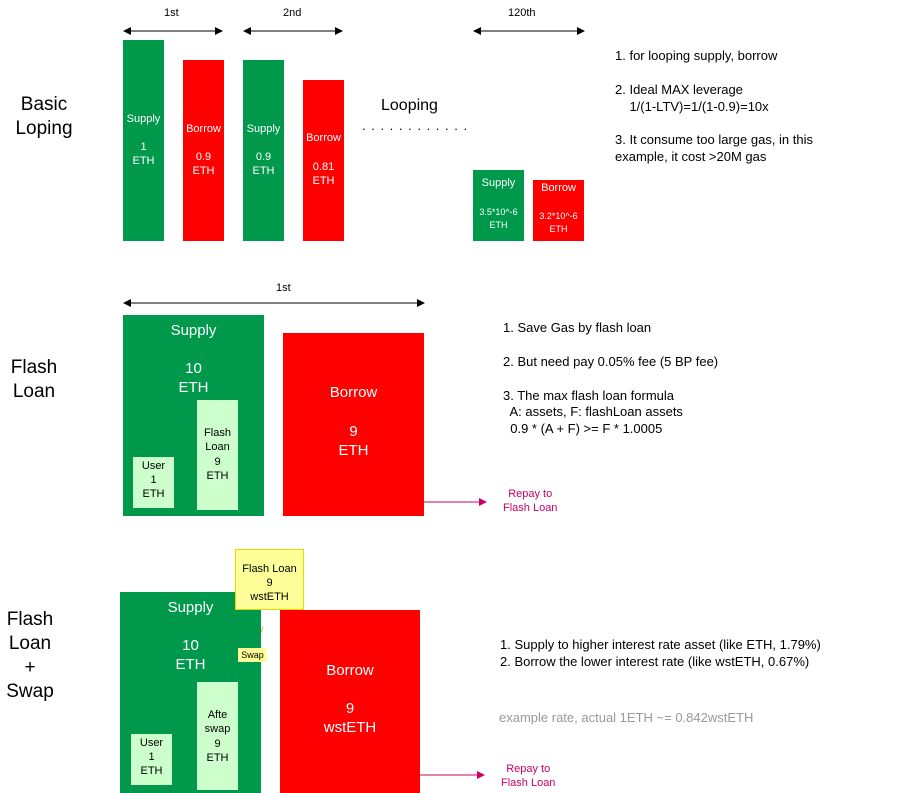 This screenshot has width=923, height=793. What do you see at coordinates (530, 501) in the screenshot?
I see `flash-repay-label: Repay to Flash Loan` at bounding box center [530, 501].